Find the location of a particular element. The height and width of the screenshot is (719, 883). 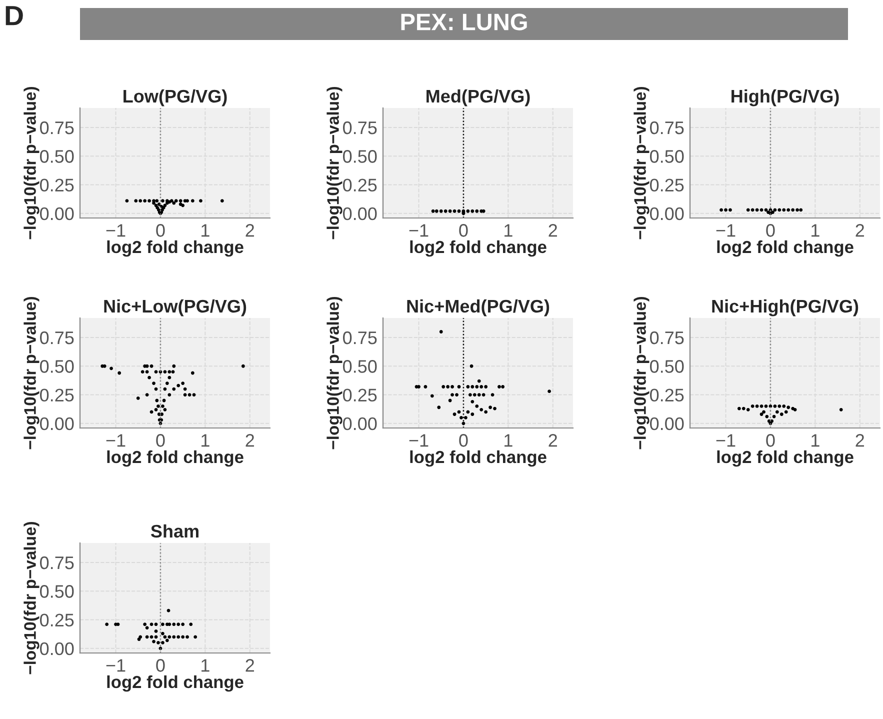

text: D is located at coordinates (14, 16).